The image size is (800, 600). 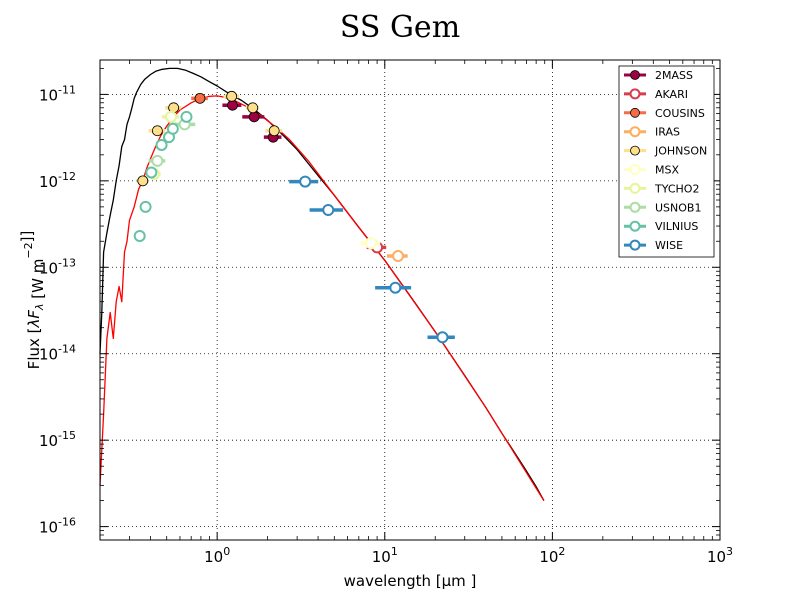 What do you see at coordinates (680, 113) in the screenshot?
I see `legend-label: COUSINS` at bounding box center [680, 113].